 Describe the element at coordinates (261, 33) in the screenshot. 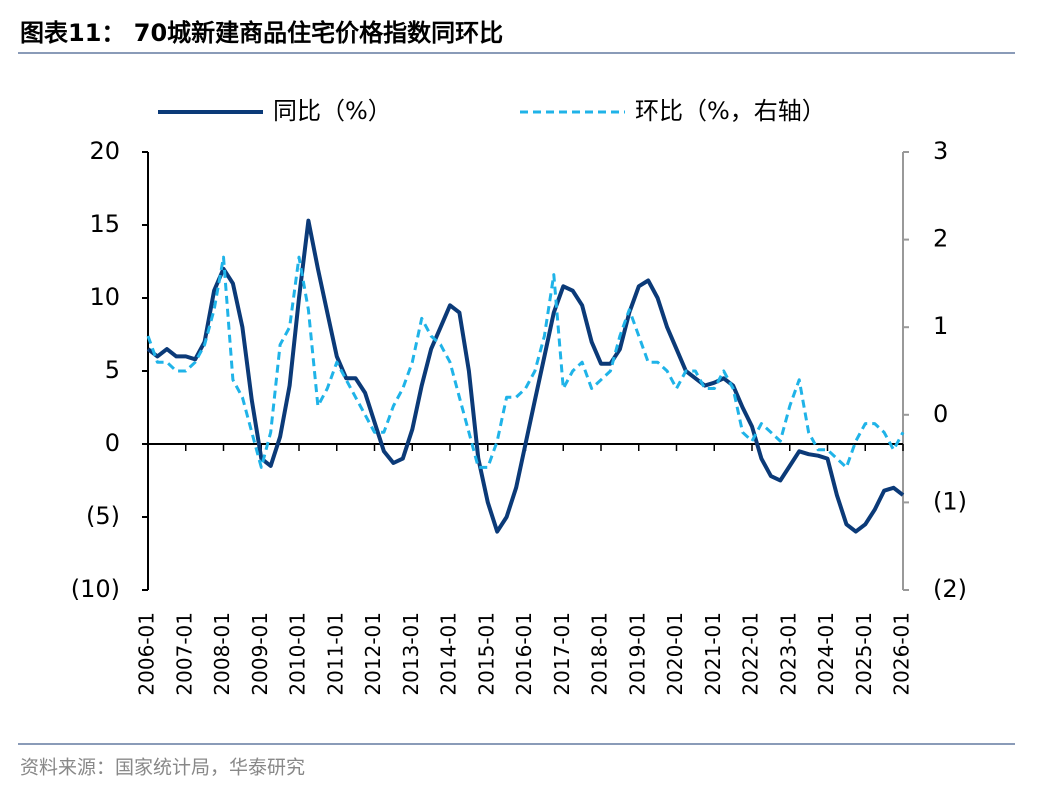

I see `title: 图表11： 70城新建商品住宅价格指数同环比` at that location.